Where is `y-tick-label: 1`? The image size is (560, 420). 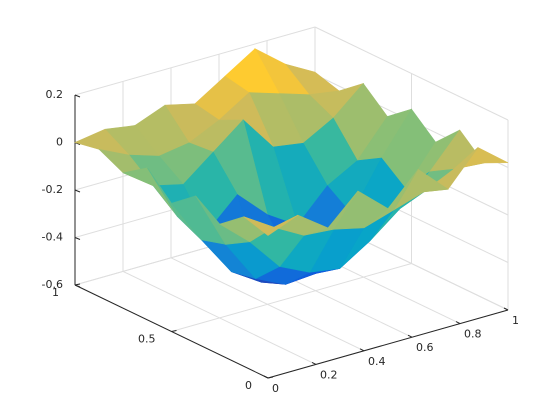 y-tick-label: 1 is located at coordinates (55, 292).